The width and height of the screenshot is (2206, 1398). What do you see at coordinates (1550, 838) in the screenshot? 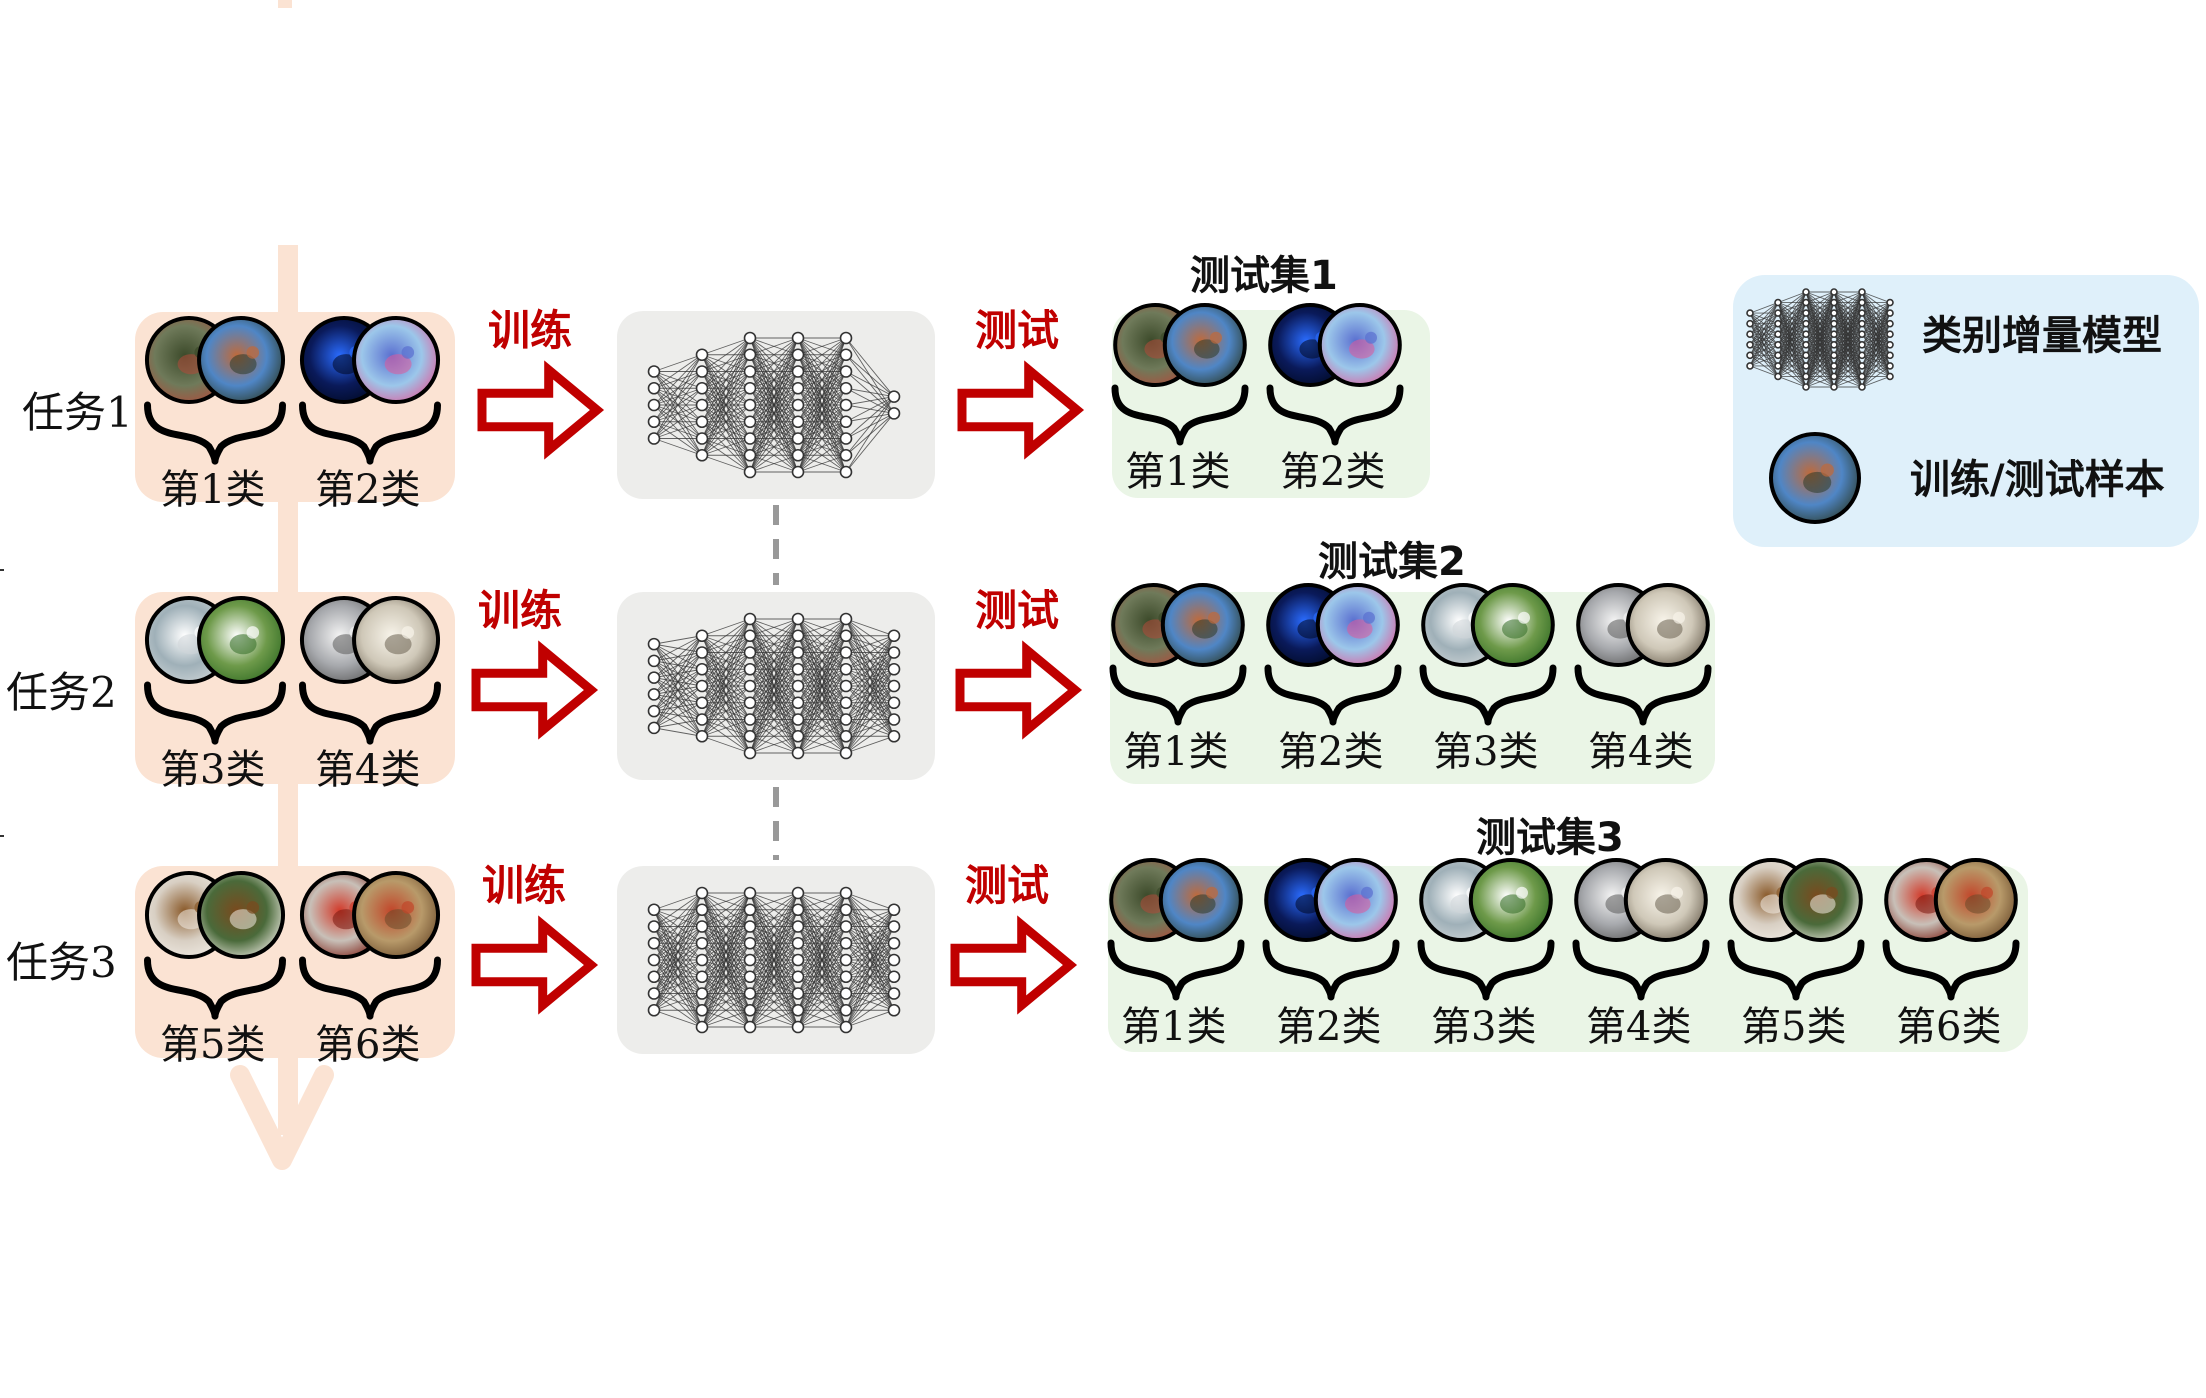
I see `test-set-title: 测试集3` at bounding box center [1550, 838].